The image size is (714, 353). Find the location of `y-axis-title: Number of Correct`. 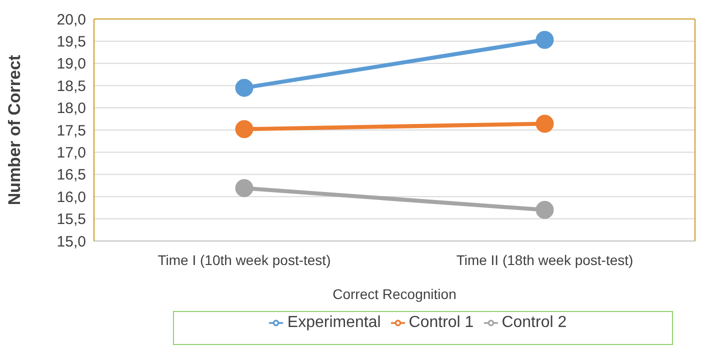

y-axis-title: Number of Correct is located at coordinates (14, 130).